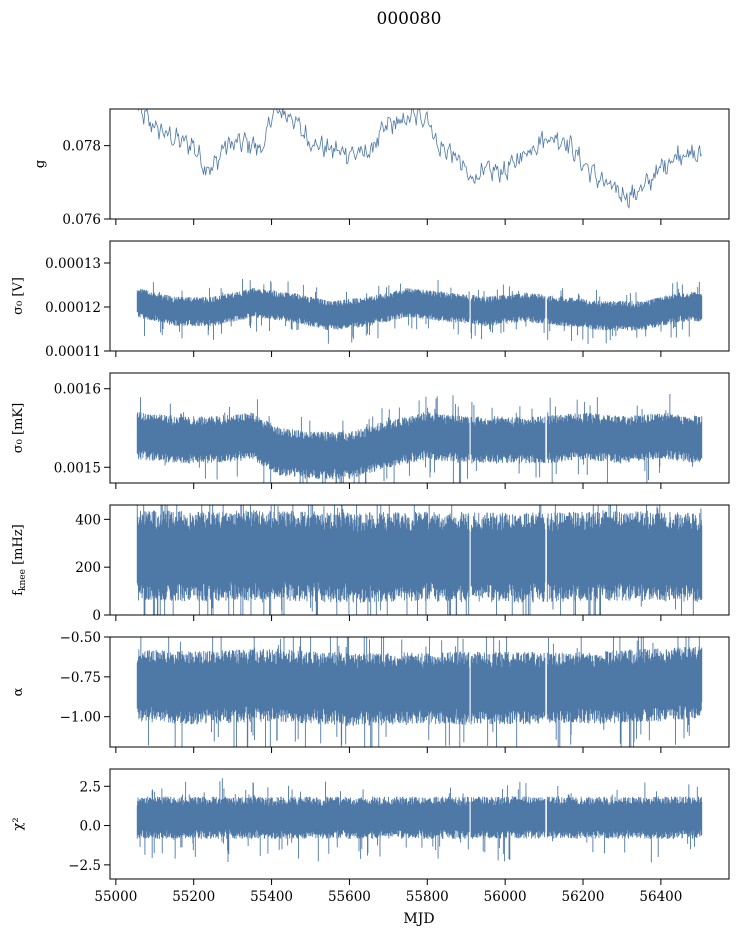  I want to click on y-axis-label: g, so click(40, 164).